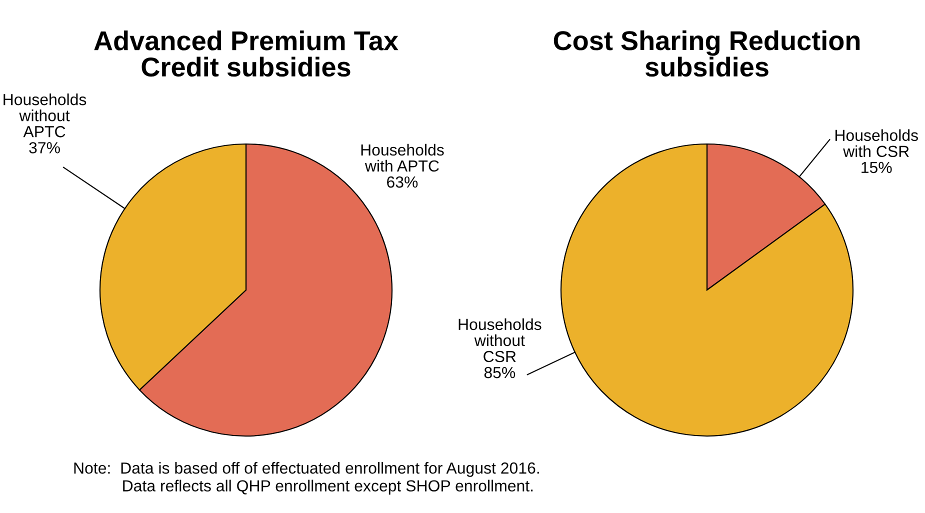  What do you see at coordinates (45, 116) in the screenshot?
I see `slice-label: Households without APTC` at bounding box center [45, 116].